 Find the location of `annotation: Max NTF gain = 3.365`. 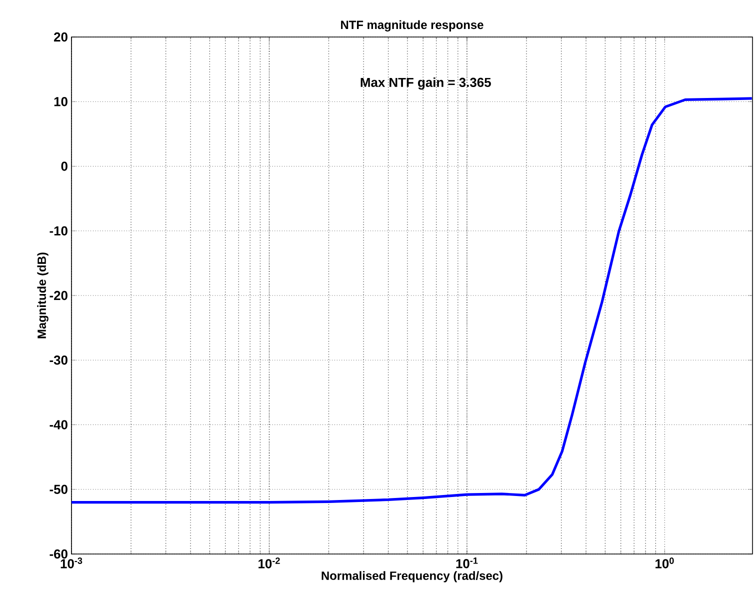

annotation: Max NTF gain = 3.365 is located at coordinates (425, 83).